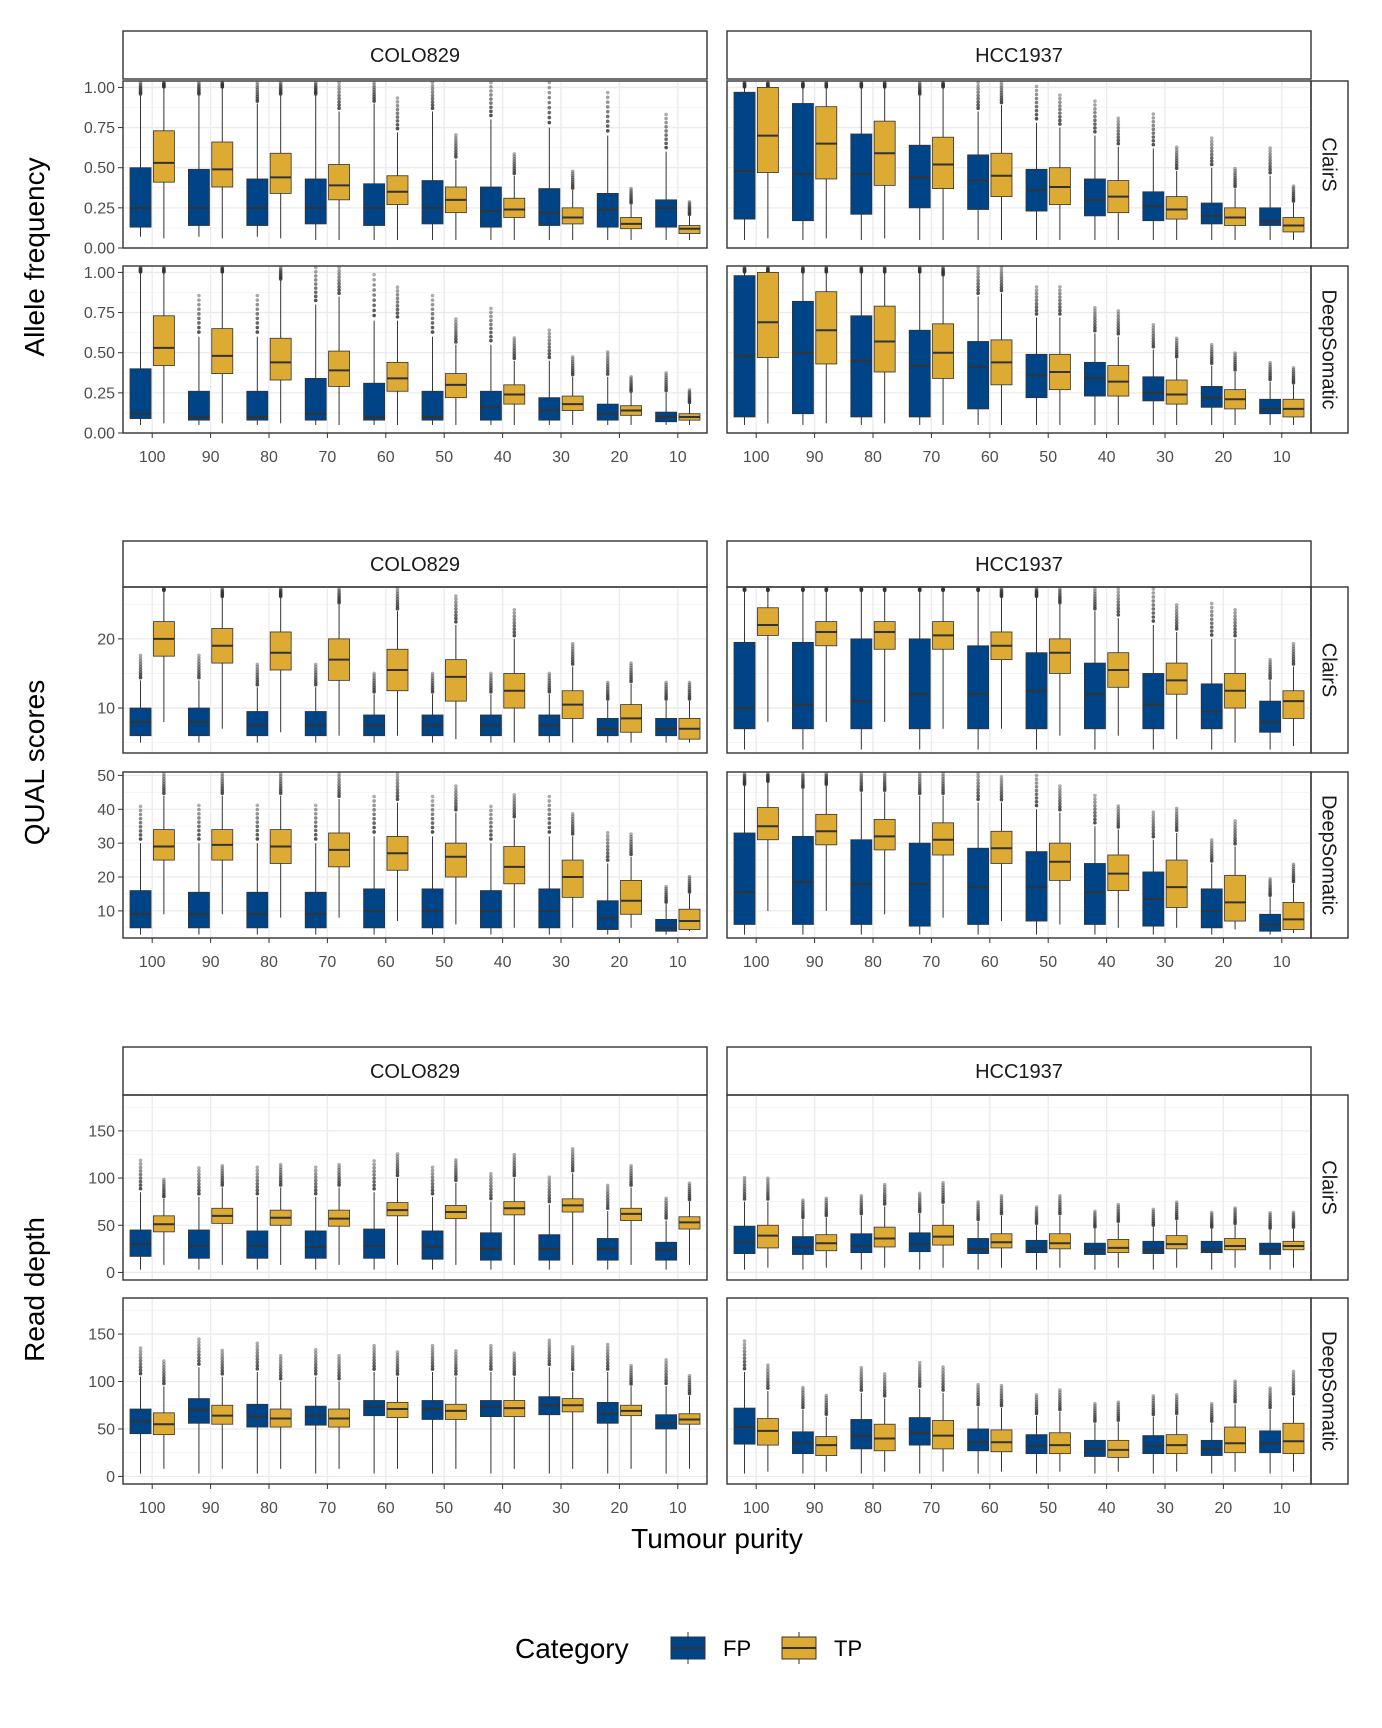  I want to click on panel-border, so click(1019, 670).